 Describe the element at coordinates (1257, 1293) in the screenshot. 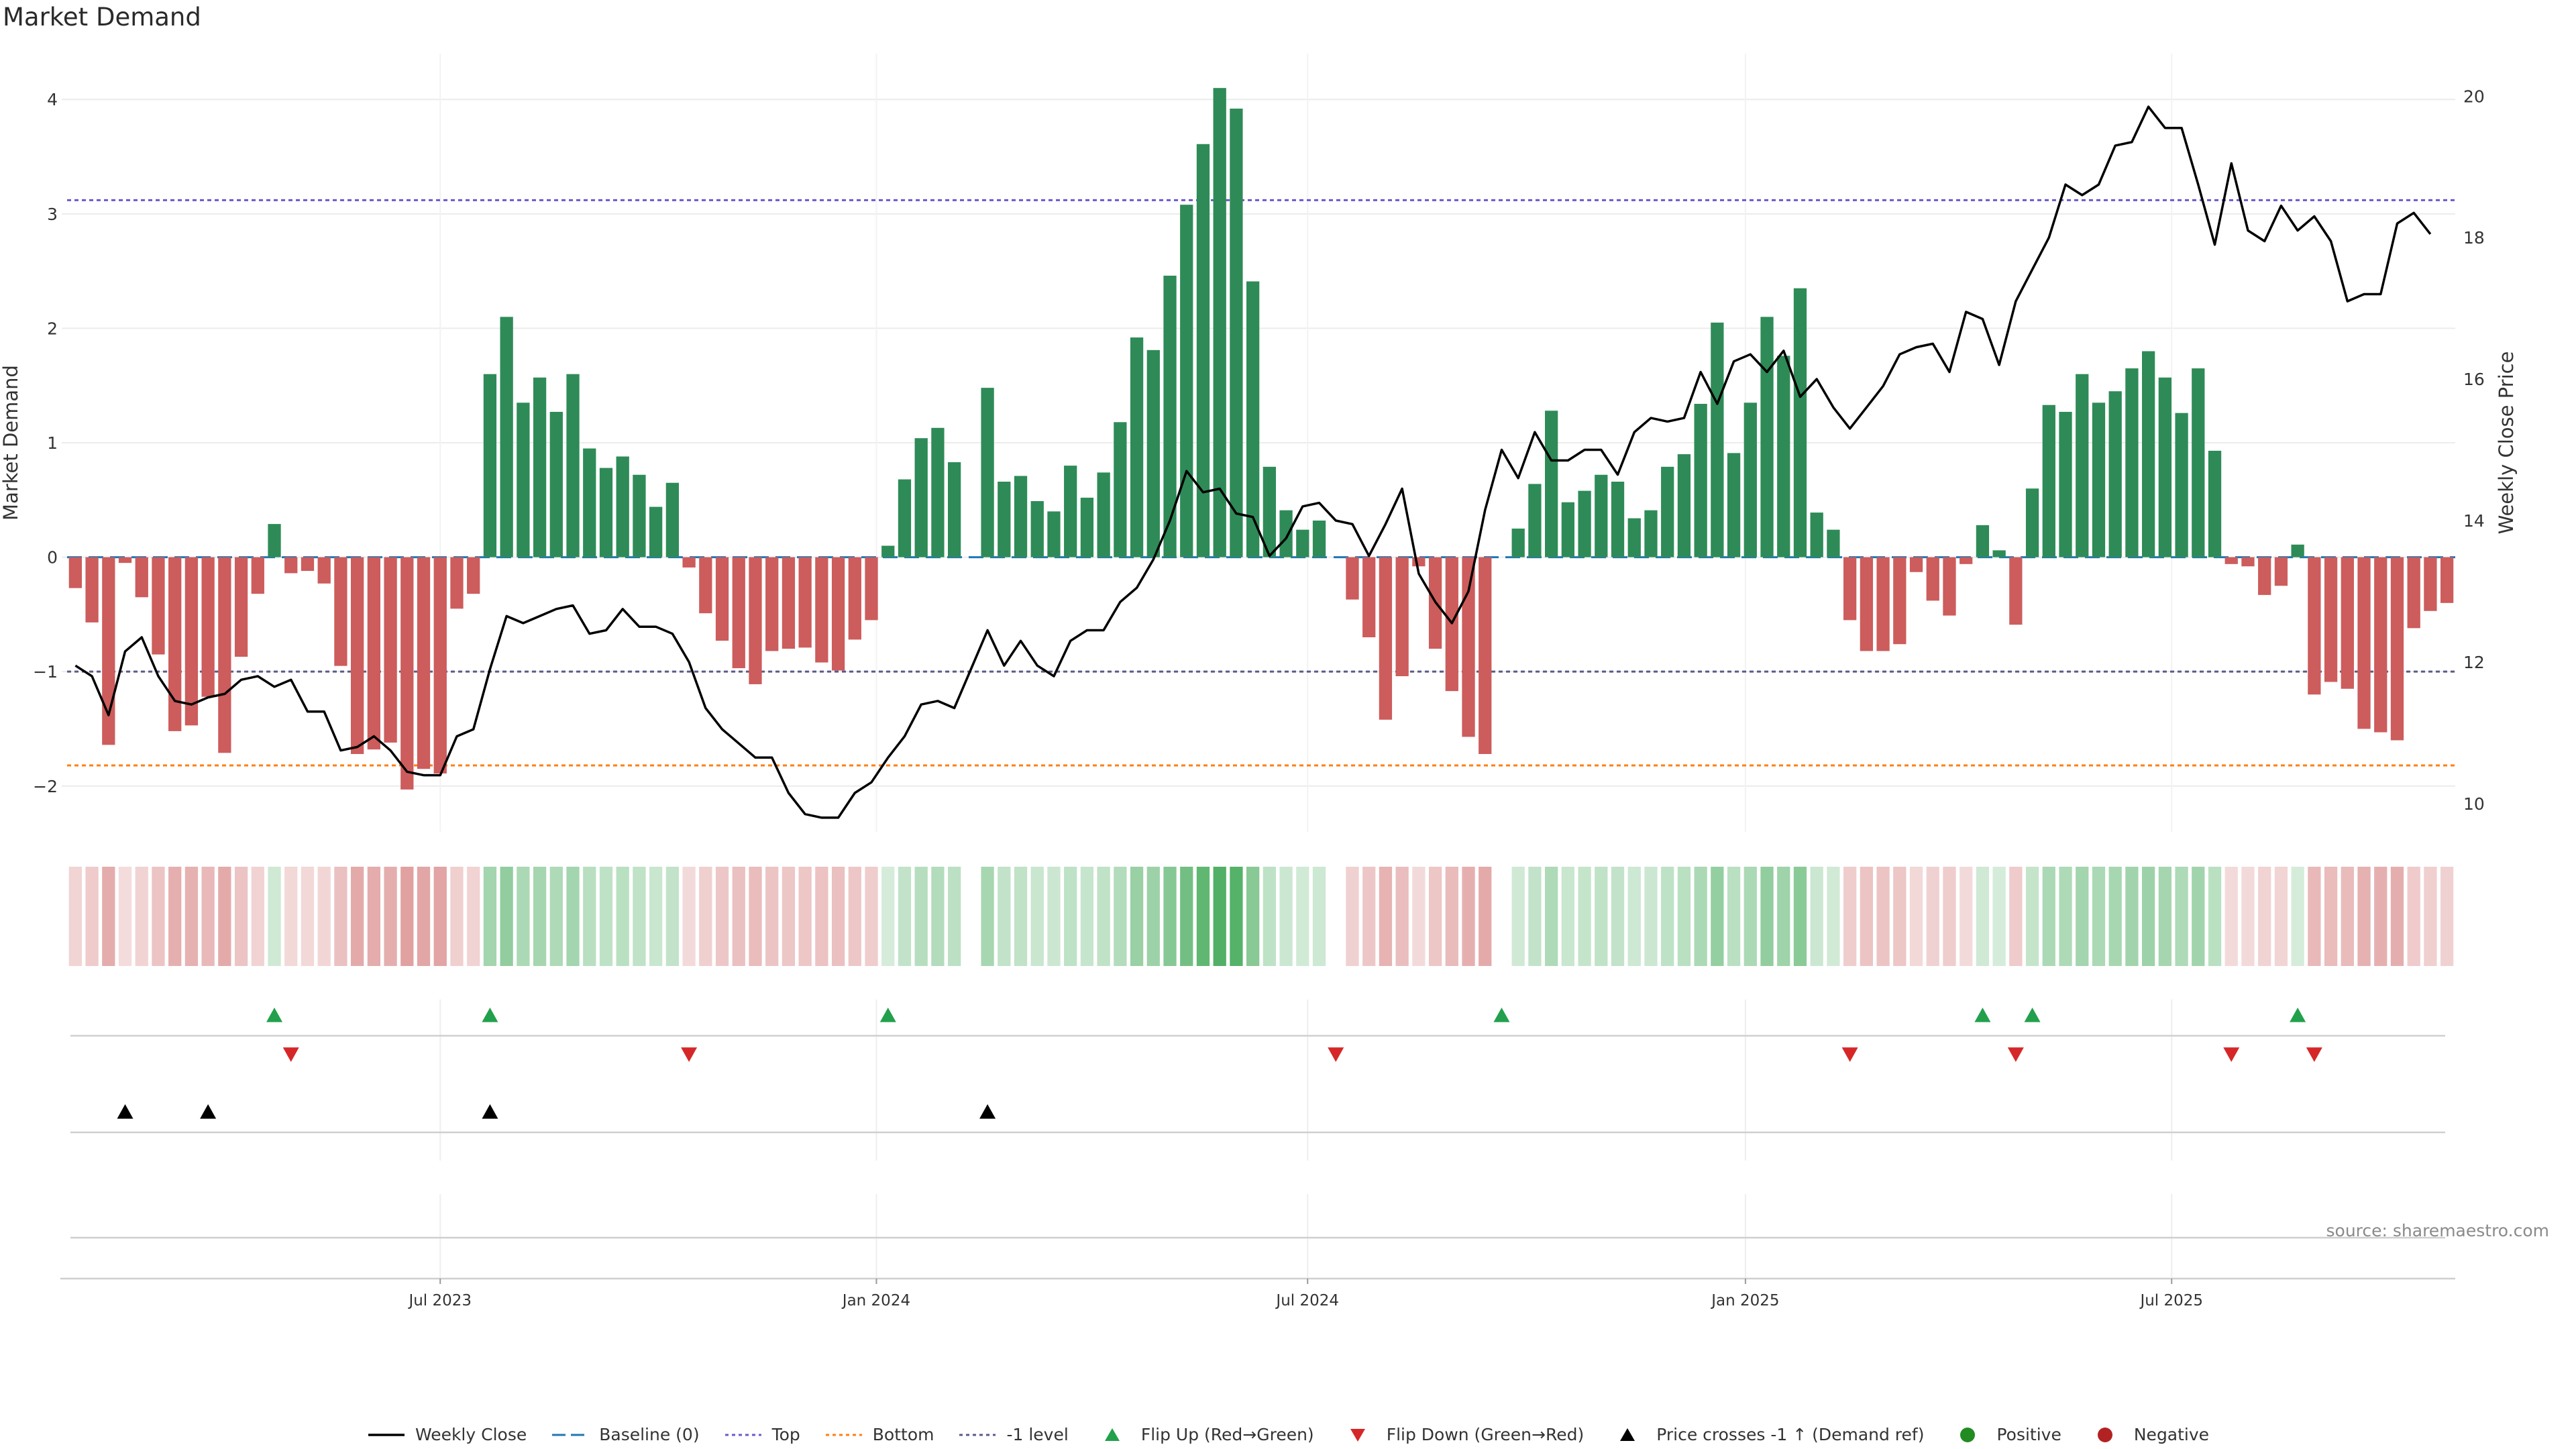

I see `x-axis: Jul 2023 Jan 2024 Jul 2024 Jan 2025 Jul 2025` at that location.